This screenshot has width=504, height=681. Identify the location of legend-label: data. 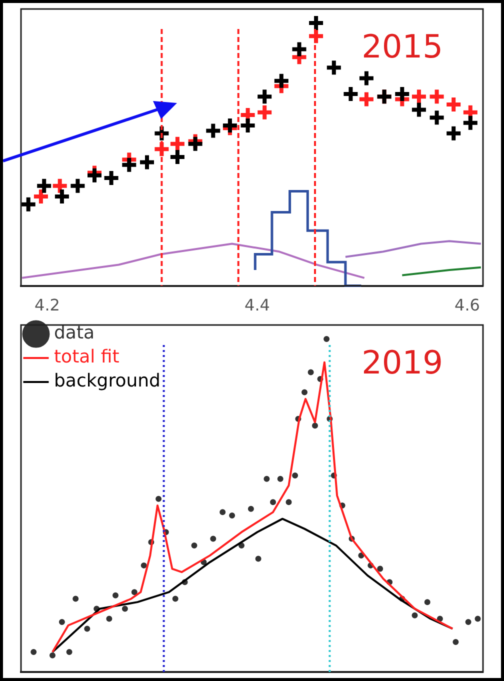
(74, 333).